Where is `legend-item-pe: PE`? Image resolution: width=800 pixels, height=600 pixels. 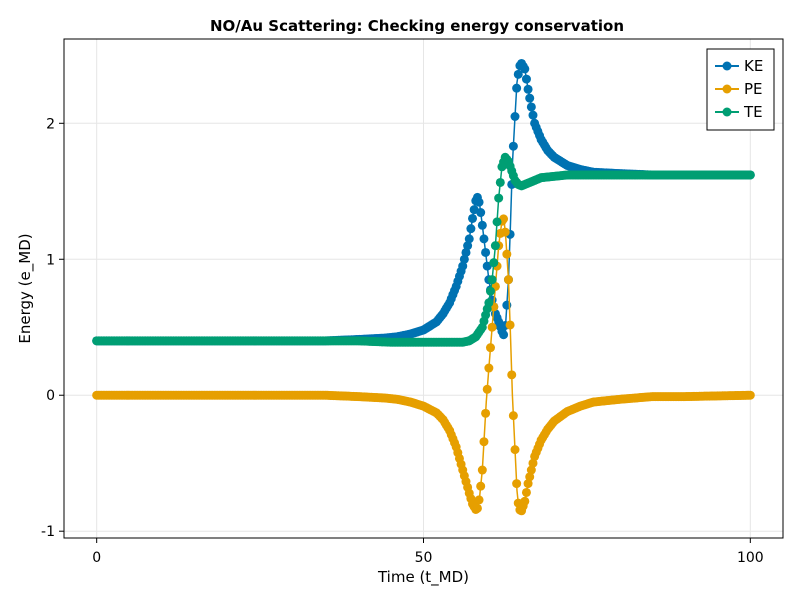 legend-item-pe: PE is located at coordinates (739, 89).